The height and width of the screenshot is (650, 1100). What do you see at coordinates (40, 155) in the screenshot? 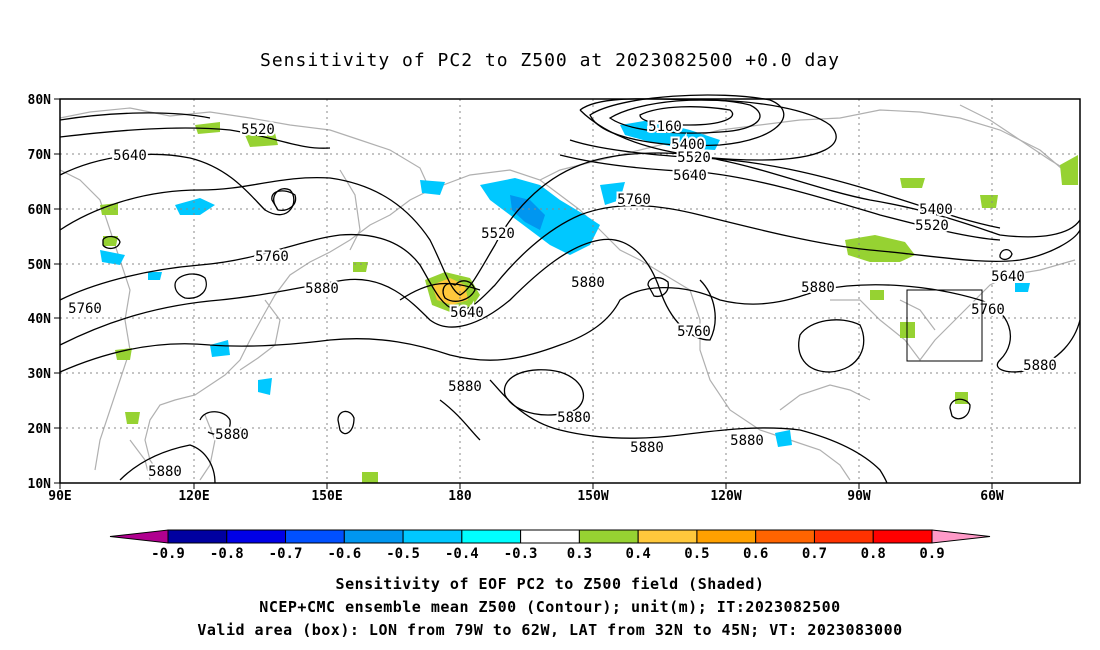
I see `lat-label: 70N` at bounding box center [40, 155].